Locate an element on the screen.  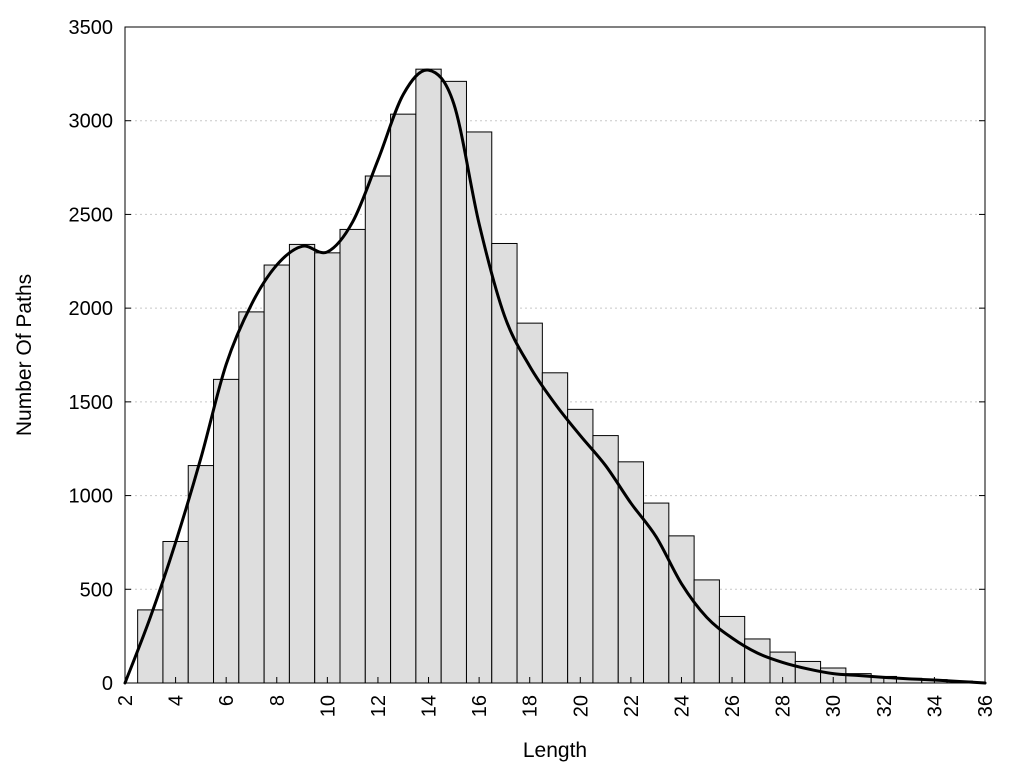
x-tick-label: 26 is located at coordinates (733, 706).